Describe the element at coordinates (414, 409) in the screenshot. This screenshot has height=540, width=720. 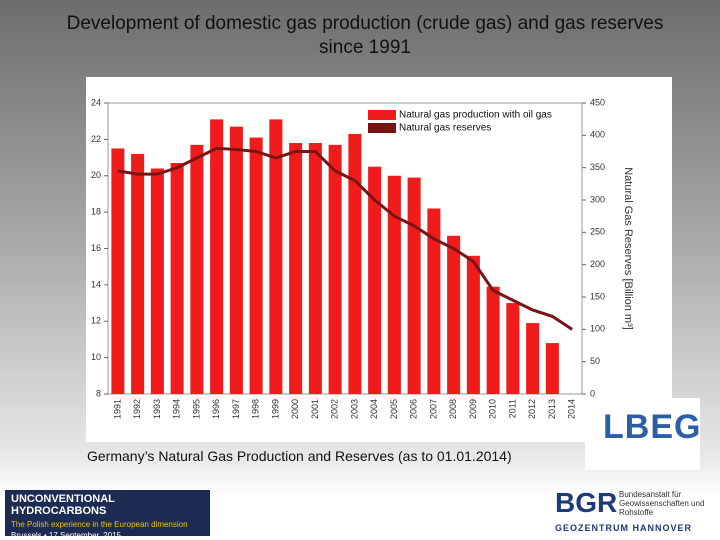
I see `x-tick-label: 2006` at that location.